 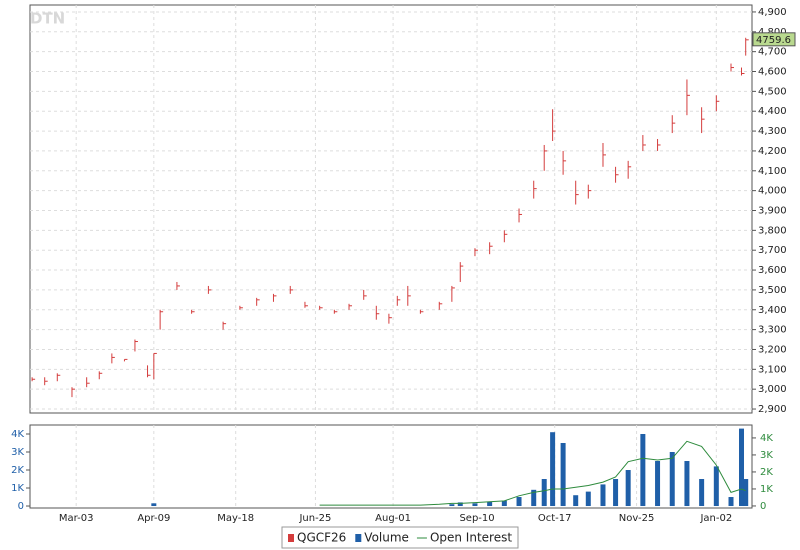 What do you see at coordinates (772, 72) in the screenshot?
I see `y-tick-label: 4,600` at bounding box center [772, 72].